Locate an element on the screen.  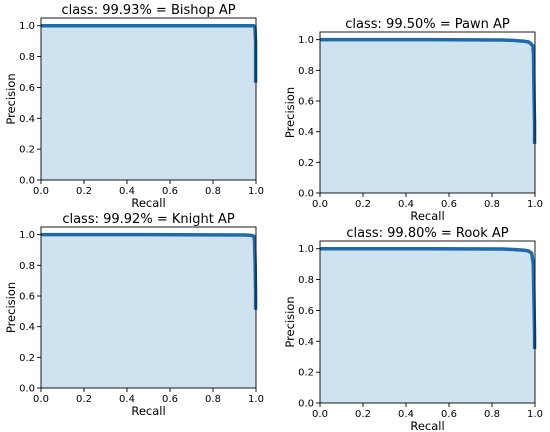
chart-title: class: 99.93% = Bishop AP is located at coordinates (148, 10).